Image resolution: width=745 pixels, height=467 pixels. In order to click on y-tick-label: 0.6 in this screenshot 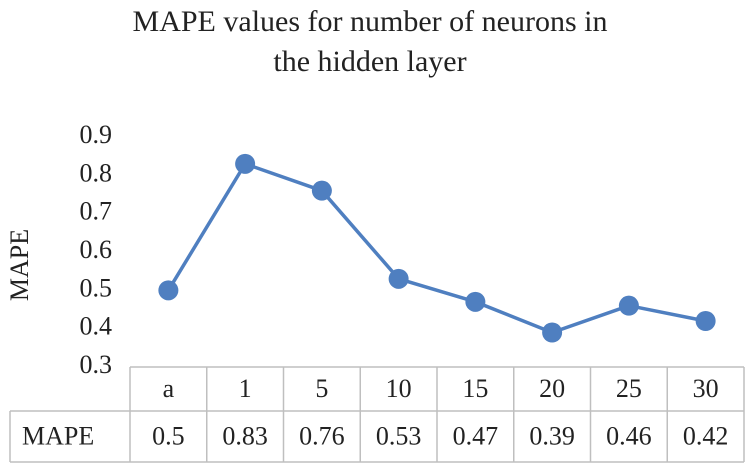, I will do `click(96, 249)`.